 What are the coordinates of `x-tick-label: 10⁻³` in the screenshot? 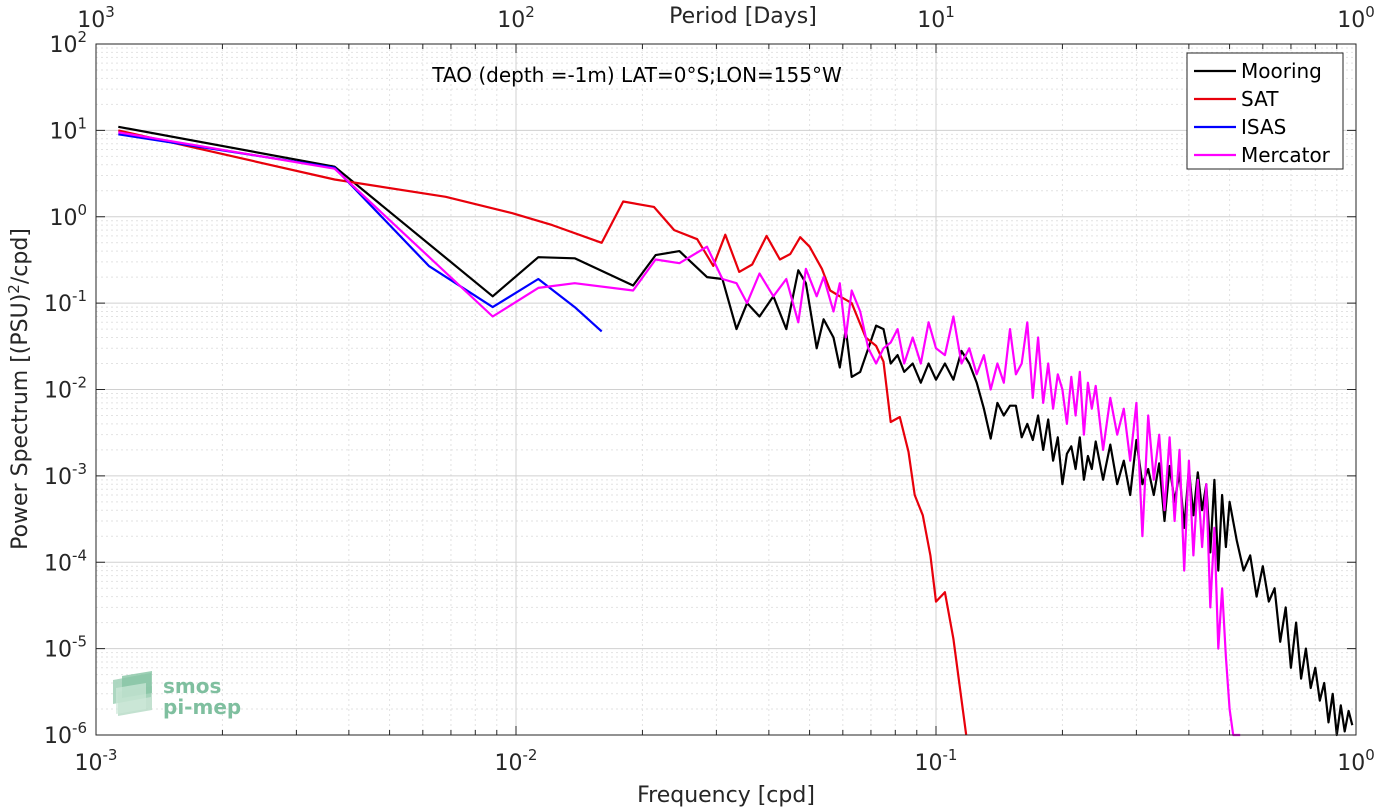 It's located at (96, 761).